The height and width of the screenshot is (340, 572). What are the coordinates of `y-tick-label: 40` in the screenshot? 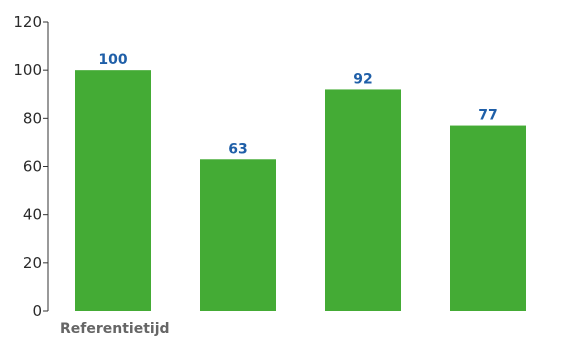 It's located at (32, 215).